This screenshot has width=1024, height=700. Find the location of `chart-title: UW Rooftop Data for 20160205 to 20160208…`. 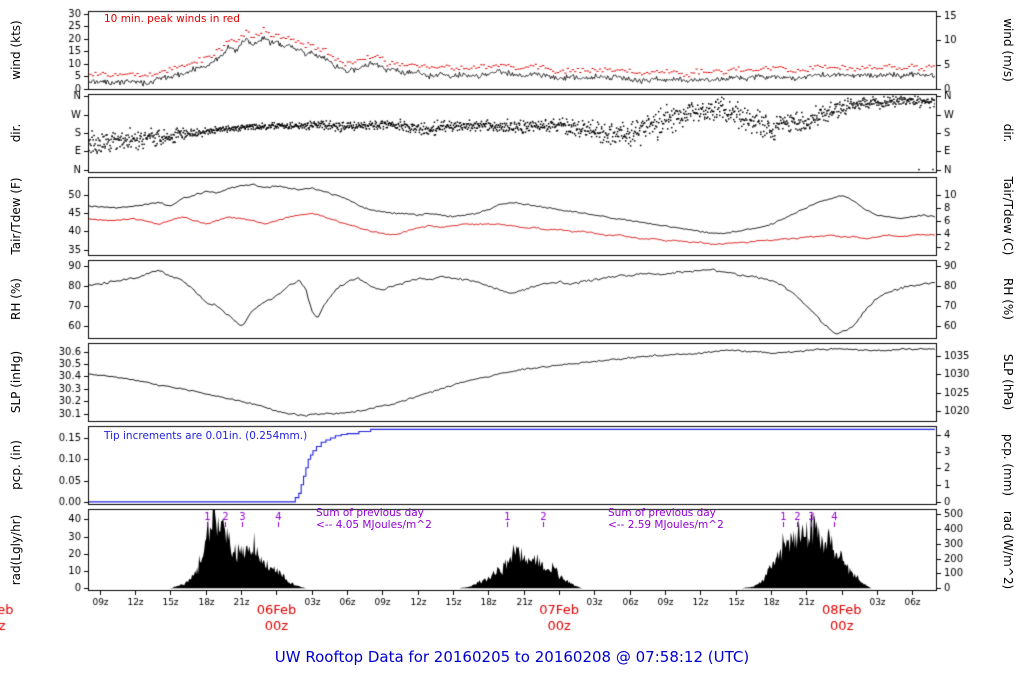

chart-title: UW Rooftop Data for 20160205 to 20160208… is located at coordinates (512, 657).